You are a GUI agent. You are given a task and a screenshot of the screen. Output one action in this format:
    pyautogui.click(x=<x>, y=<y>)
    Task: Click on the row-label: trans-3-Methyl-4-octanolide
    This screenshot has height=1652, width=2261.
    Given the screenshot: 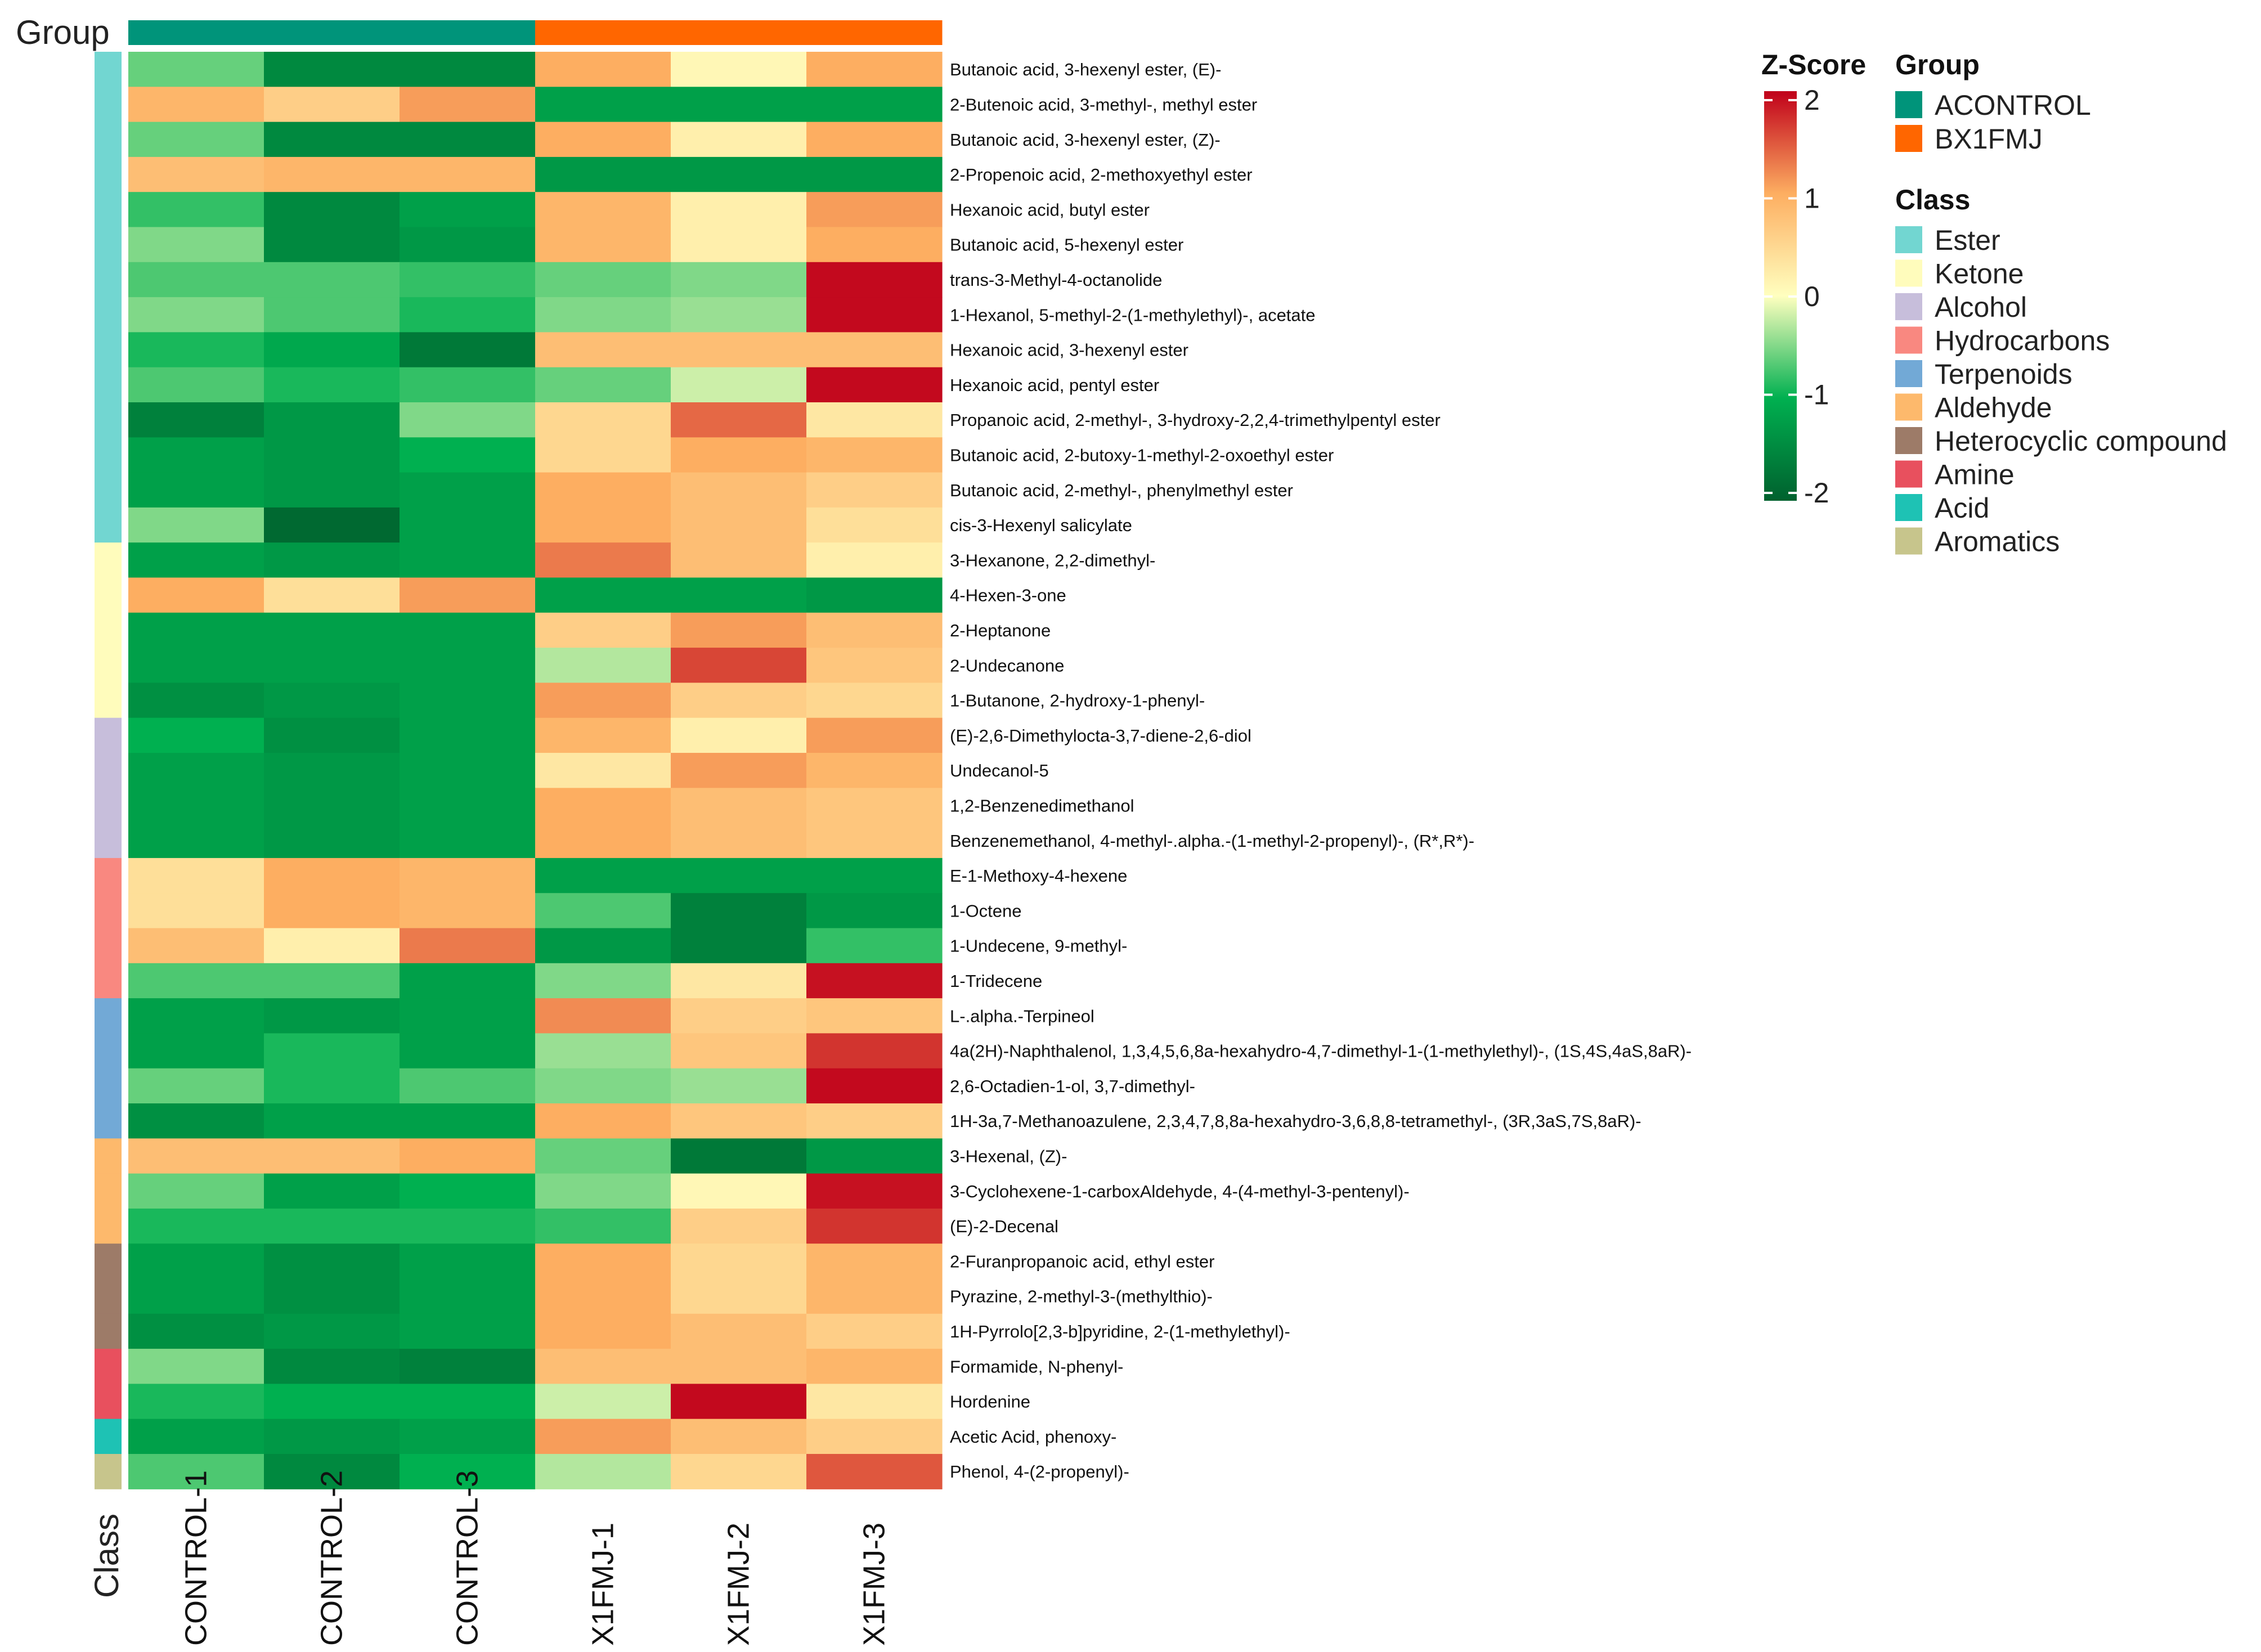 What is the action you would take?
    pyautogui.click(x=1056, y=280)
    